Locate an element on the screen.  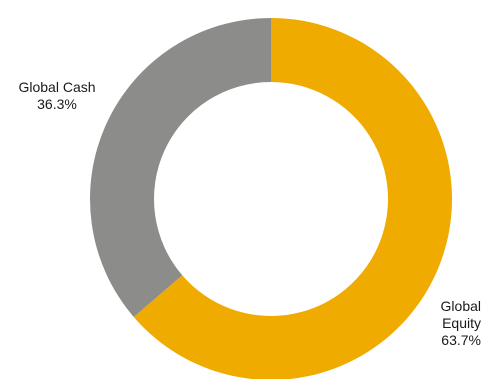
slice-name: Global is located at coordinates (461, 306).